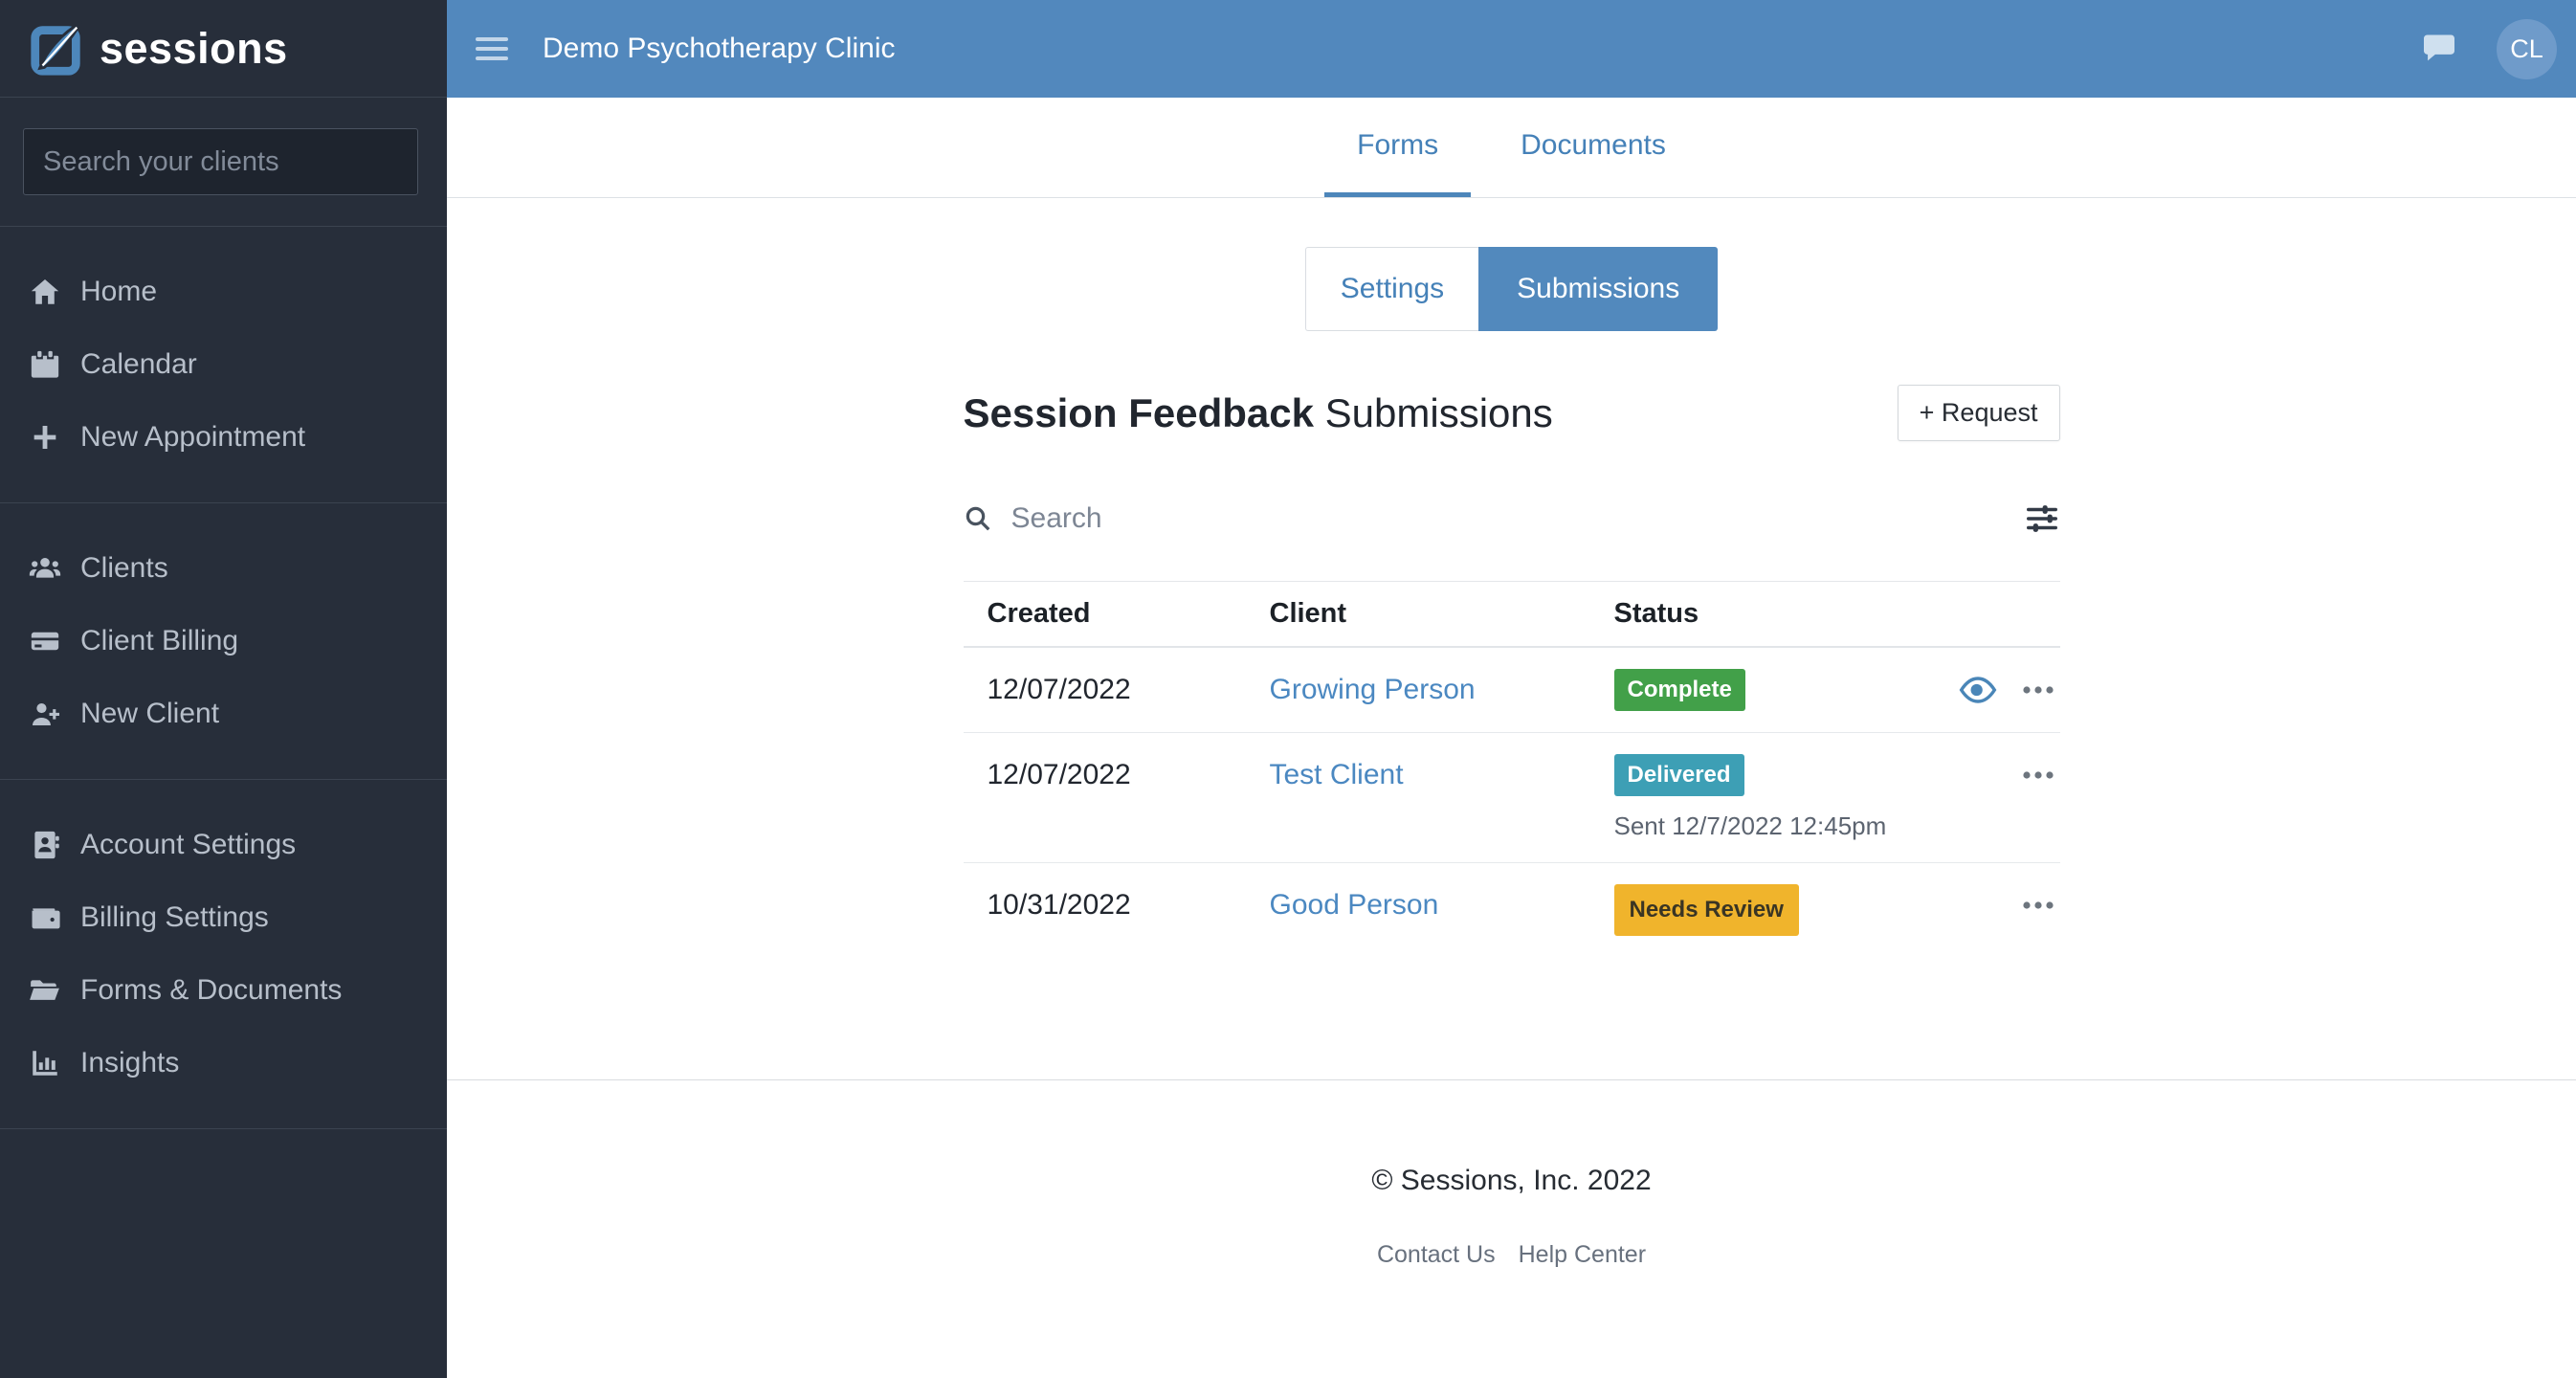  I want to click on sidebar-item-home: Home, so click(223, 292).